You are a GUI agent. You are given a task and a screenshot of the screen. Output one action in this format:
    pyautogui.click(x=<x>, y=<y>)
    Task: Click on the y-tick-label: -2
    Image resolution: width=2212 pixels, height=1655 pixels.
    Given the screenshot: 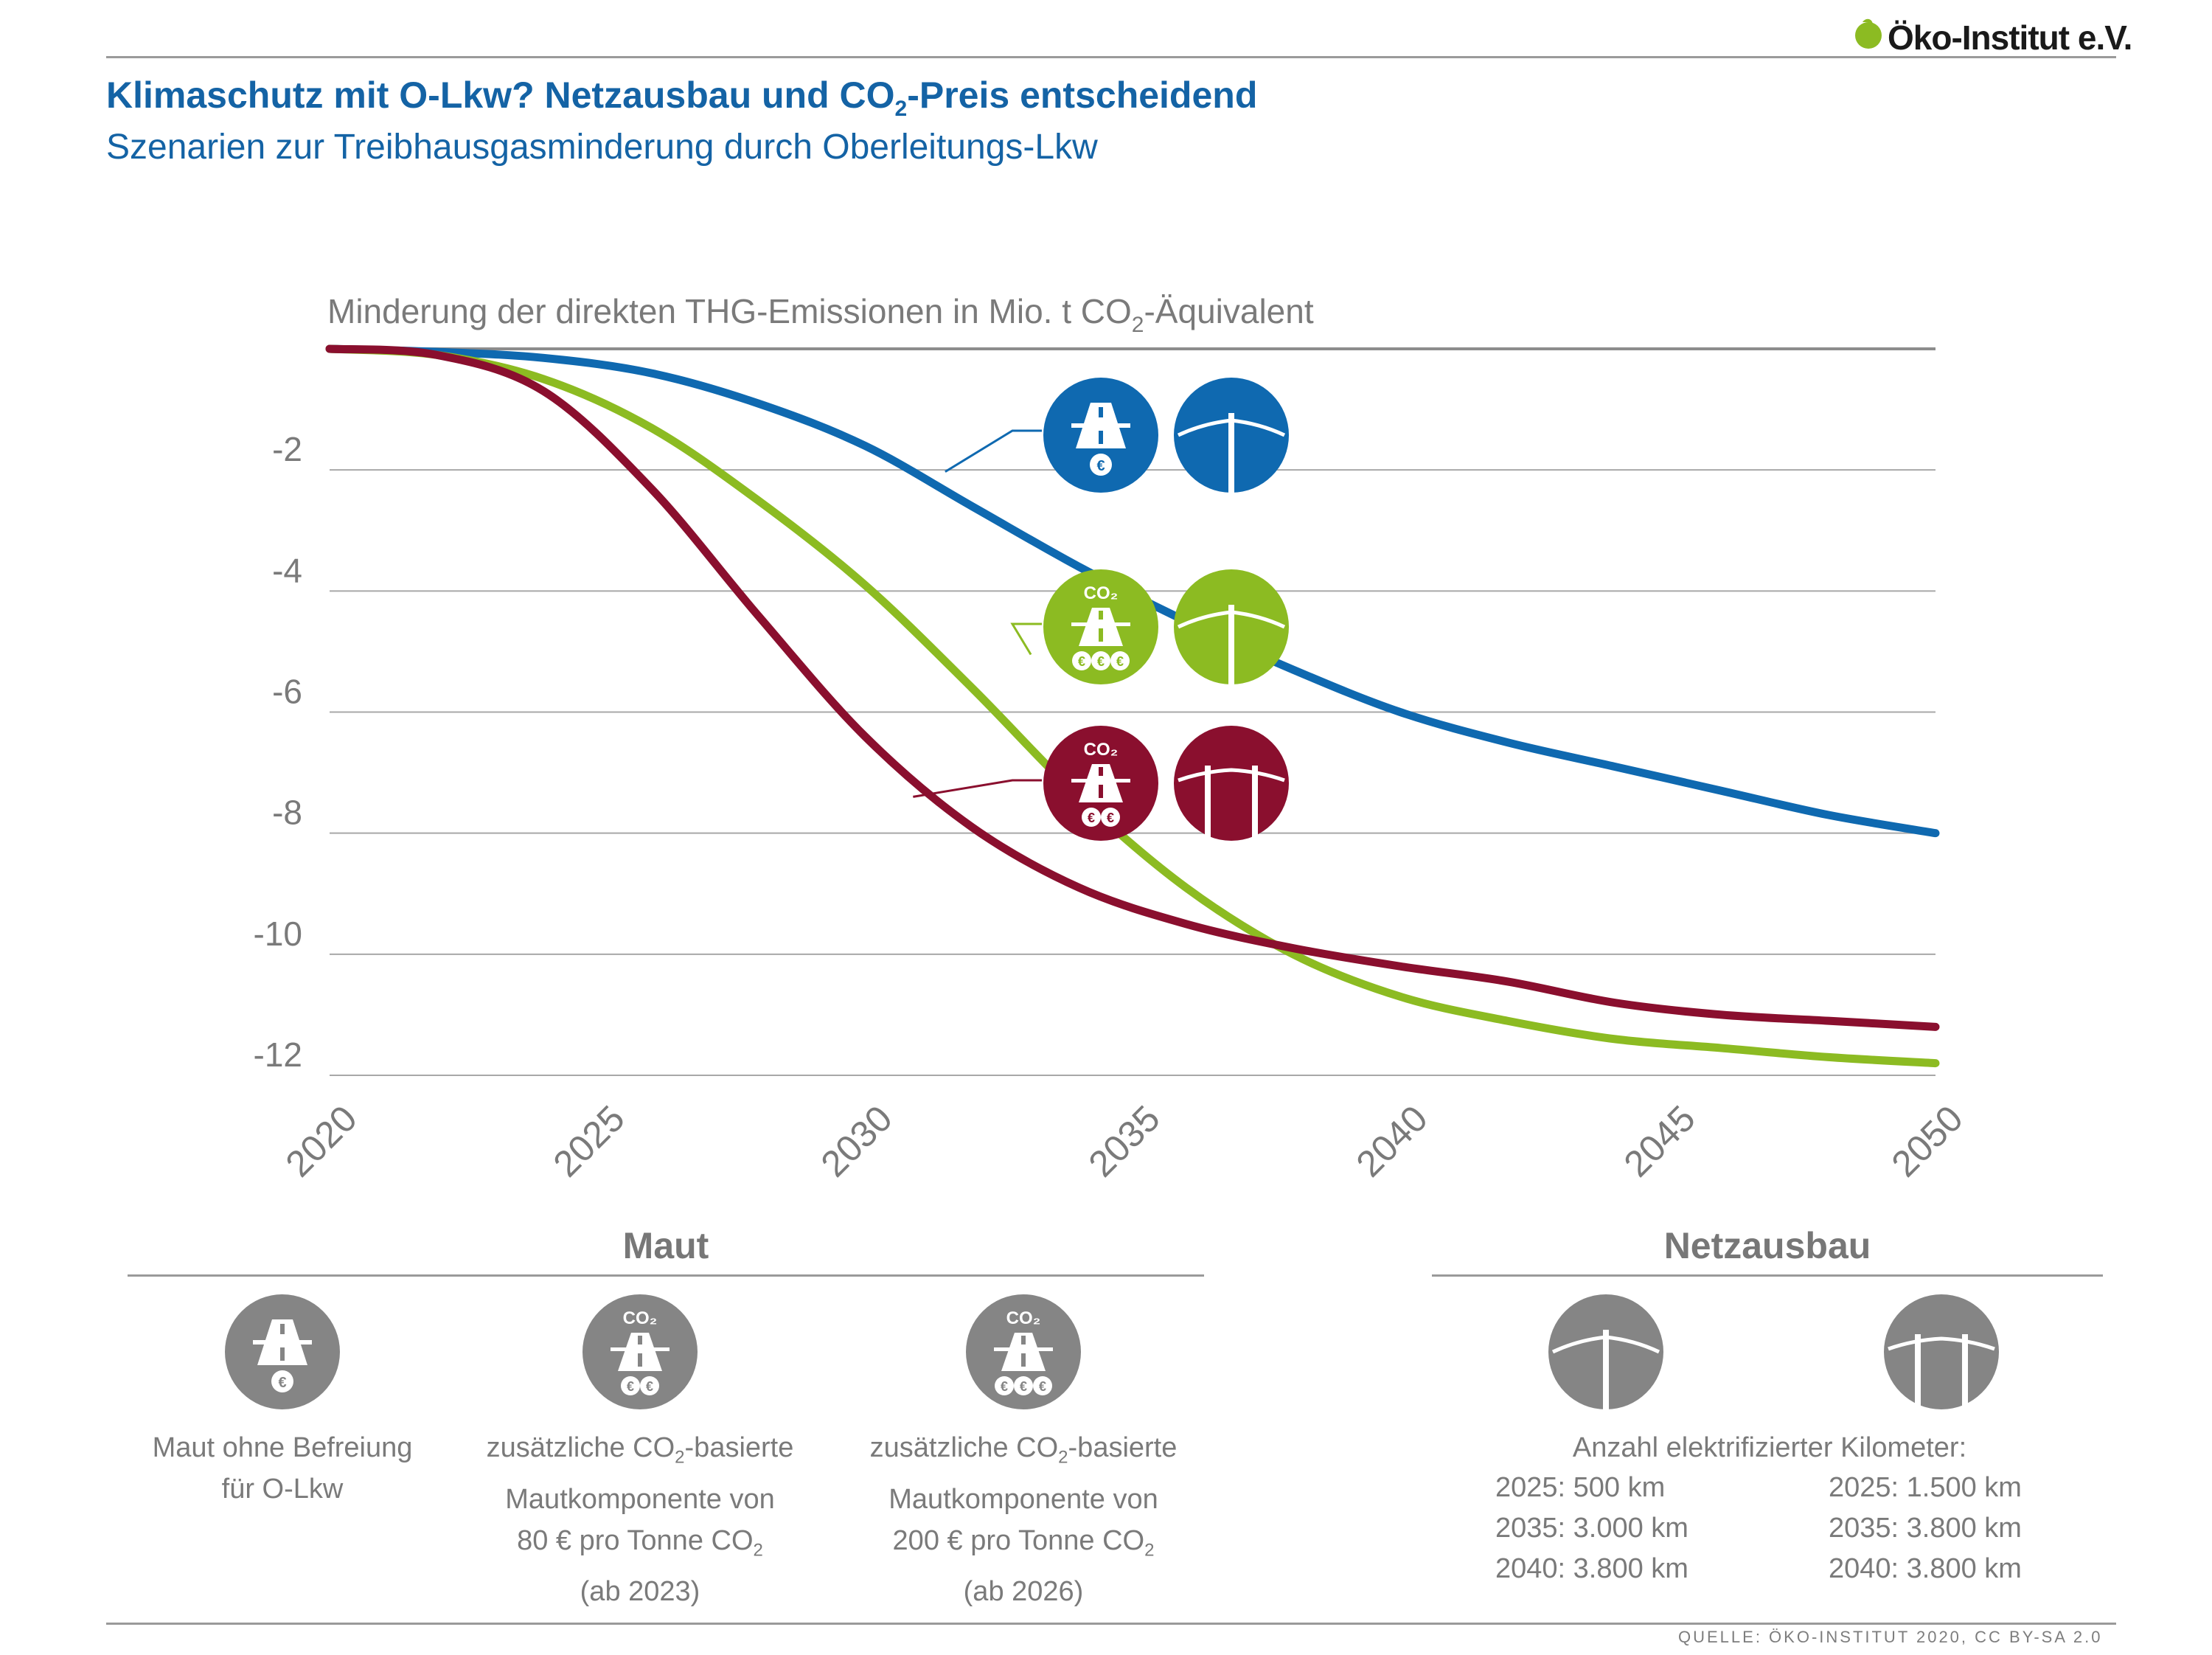 What is the action you would take?
    pyautogui.click(x=287, y=449)
    